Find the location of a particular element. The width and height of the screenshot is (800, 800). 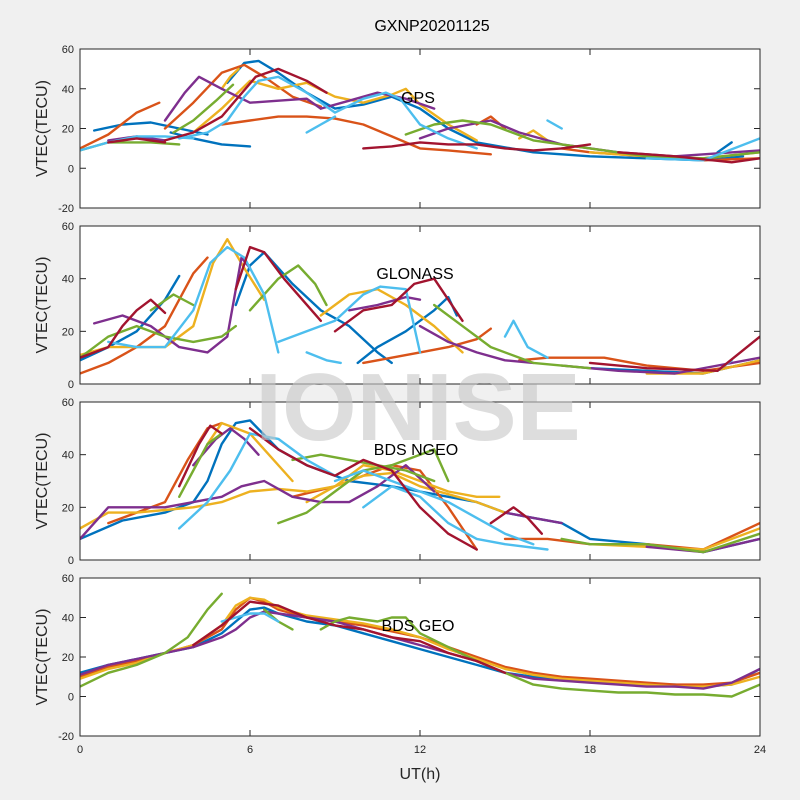

figure-title: GXNP20201125 is located at coordinates (431, 26).